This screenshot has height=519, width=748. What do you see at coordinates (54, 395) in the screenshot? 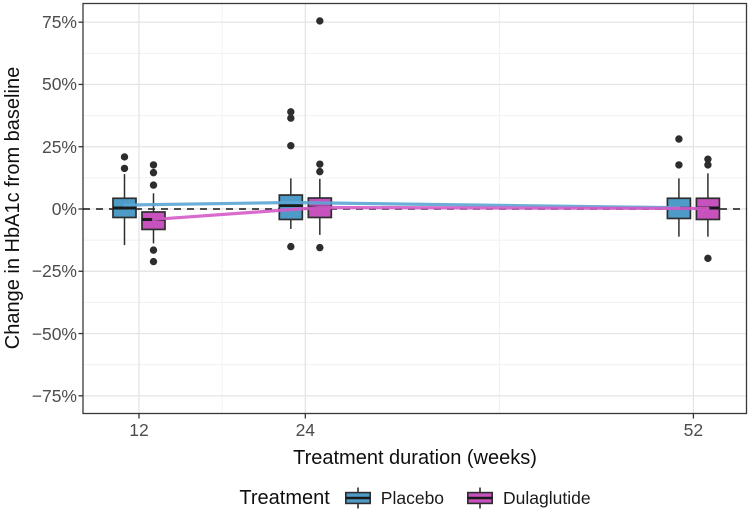
I see `y-tick-label: −75%` at bounding box center [54, 395].